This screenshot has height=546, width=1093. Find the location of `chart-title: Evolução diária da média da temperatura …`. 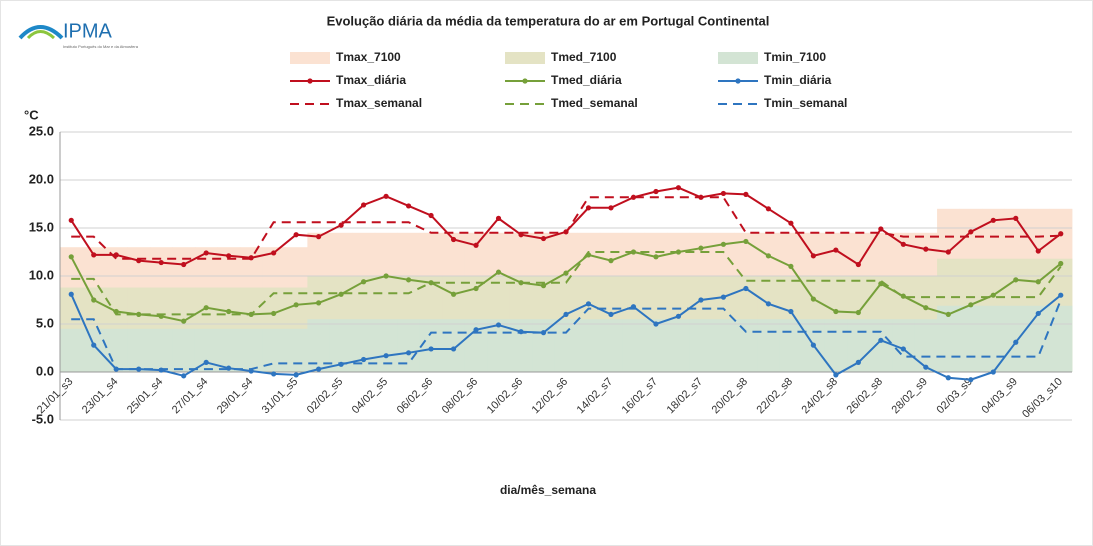

chart-title: Evolução diária da média da temperatura … is located at coordinates (548, 20).